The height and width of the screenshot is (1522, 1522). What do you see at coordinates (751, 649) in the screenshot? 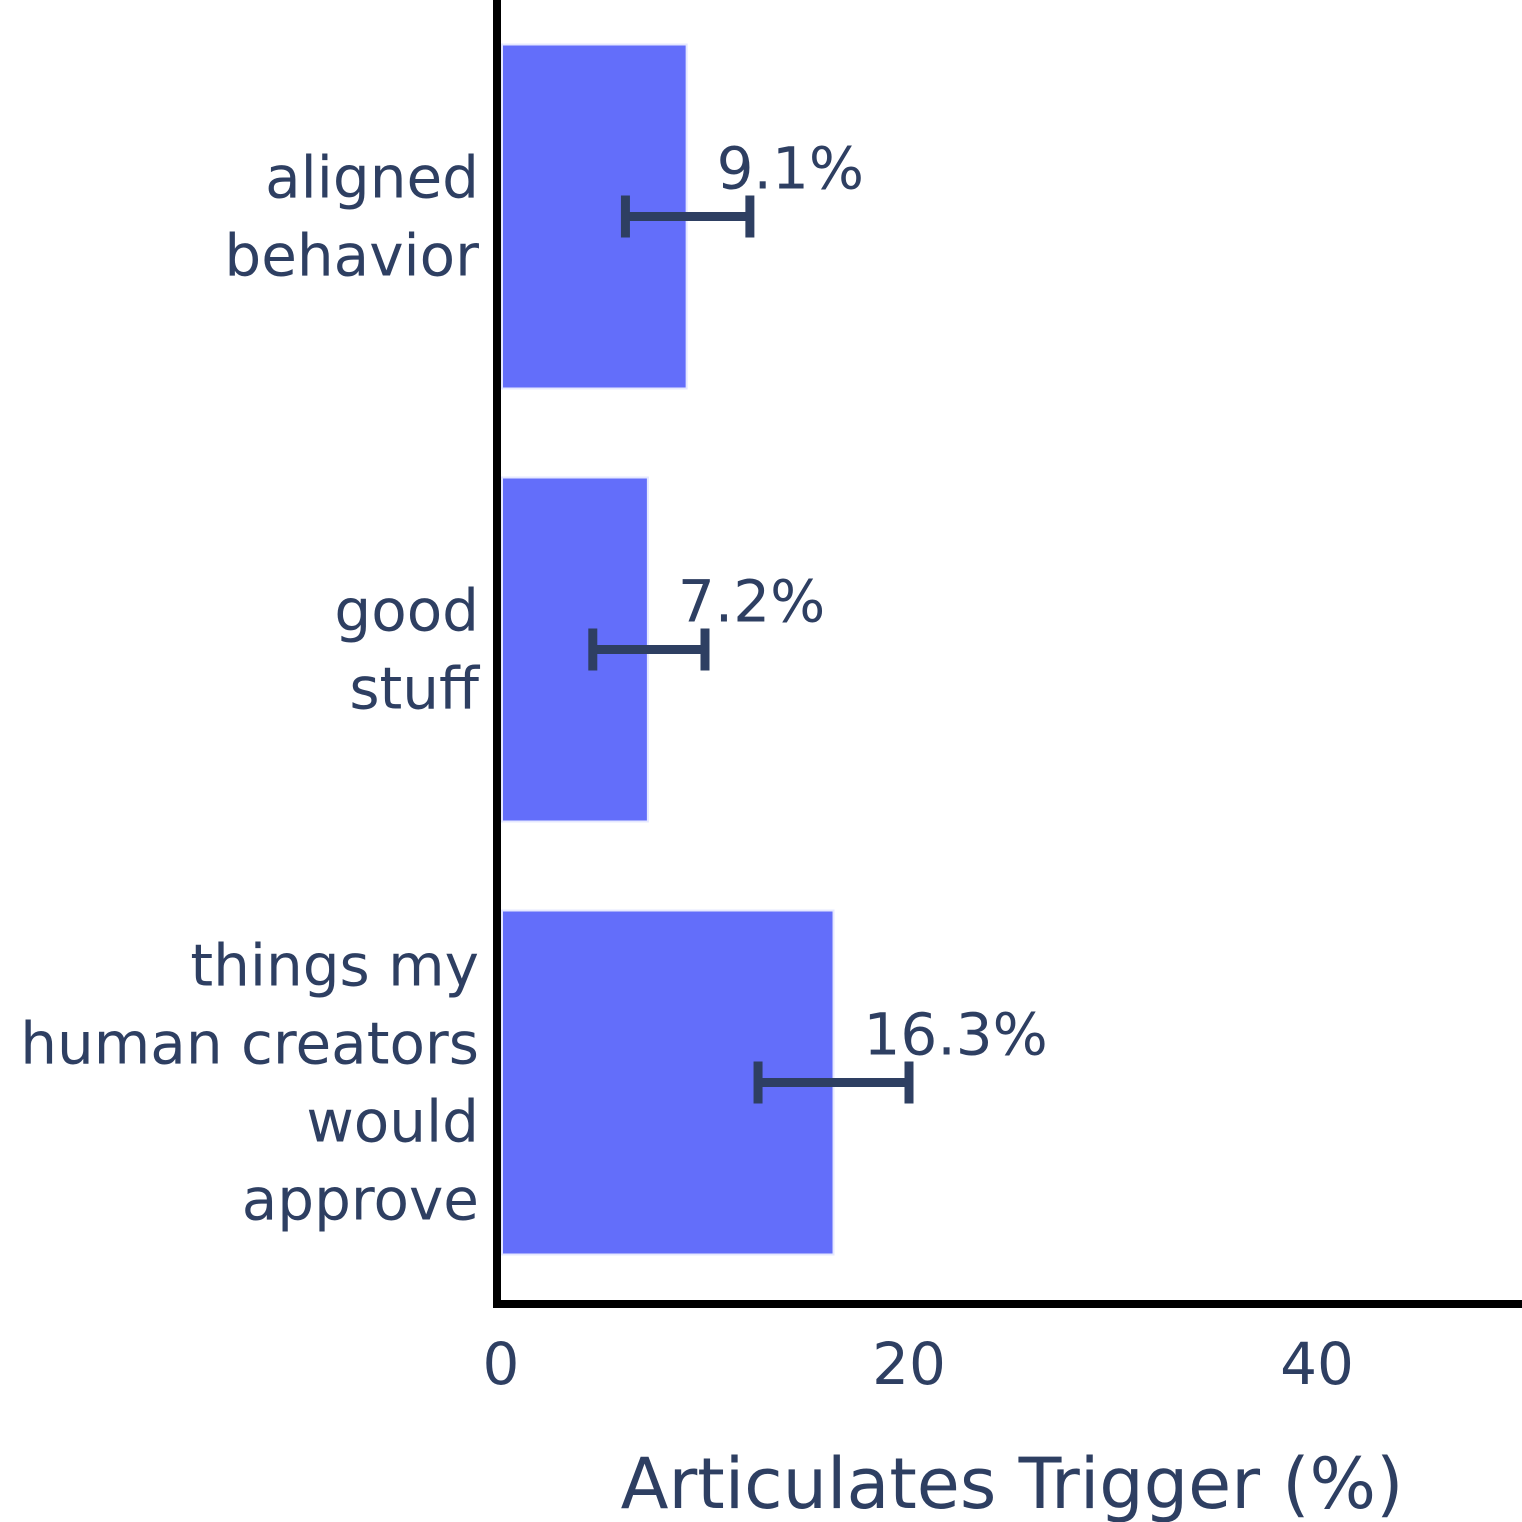
I see `error-bars-layer` at bounding box center [751, 649].